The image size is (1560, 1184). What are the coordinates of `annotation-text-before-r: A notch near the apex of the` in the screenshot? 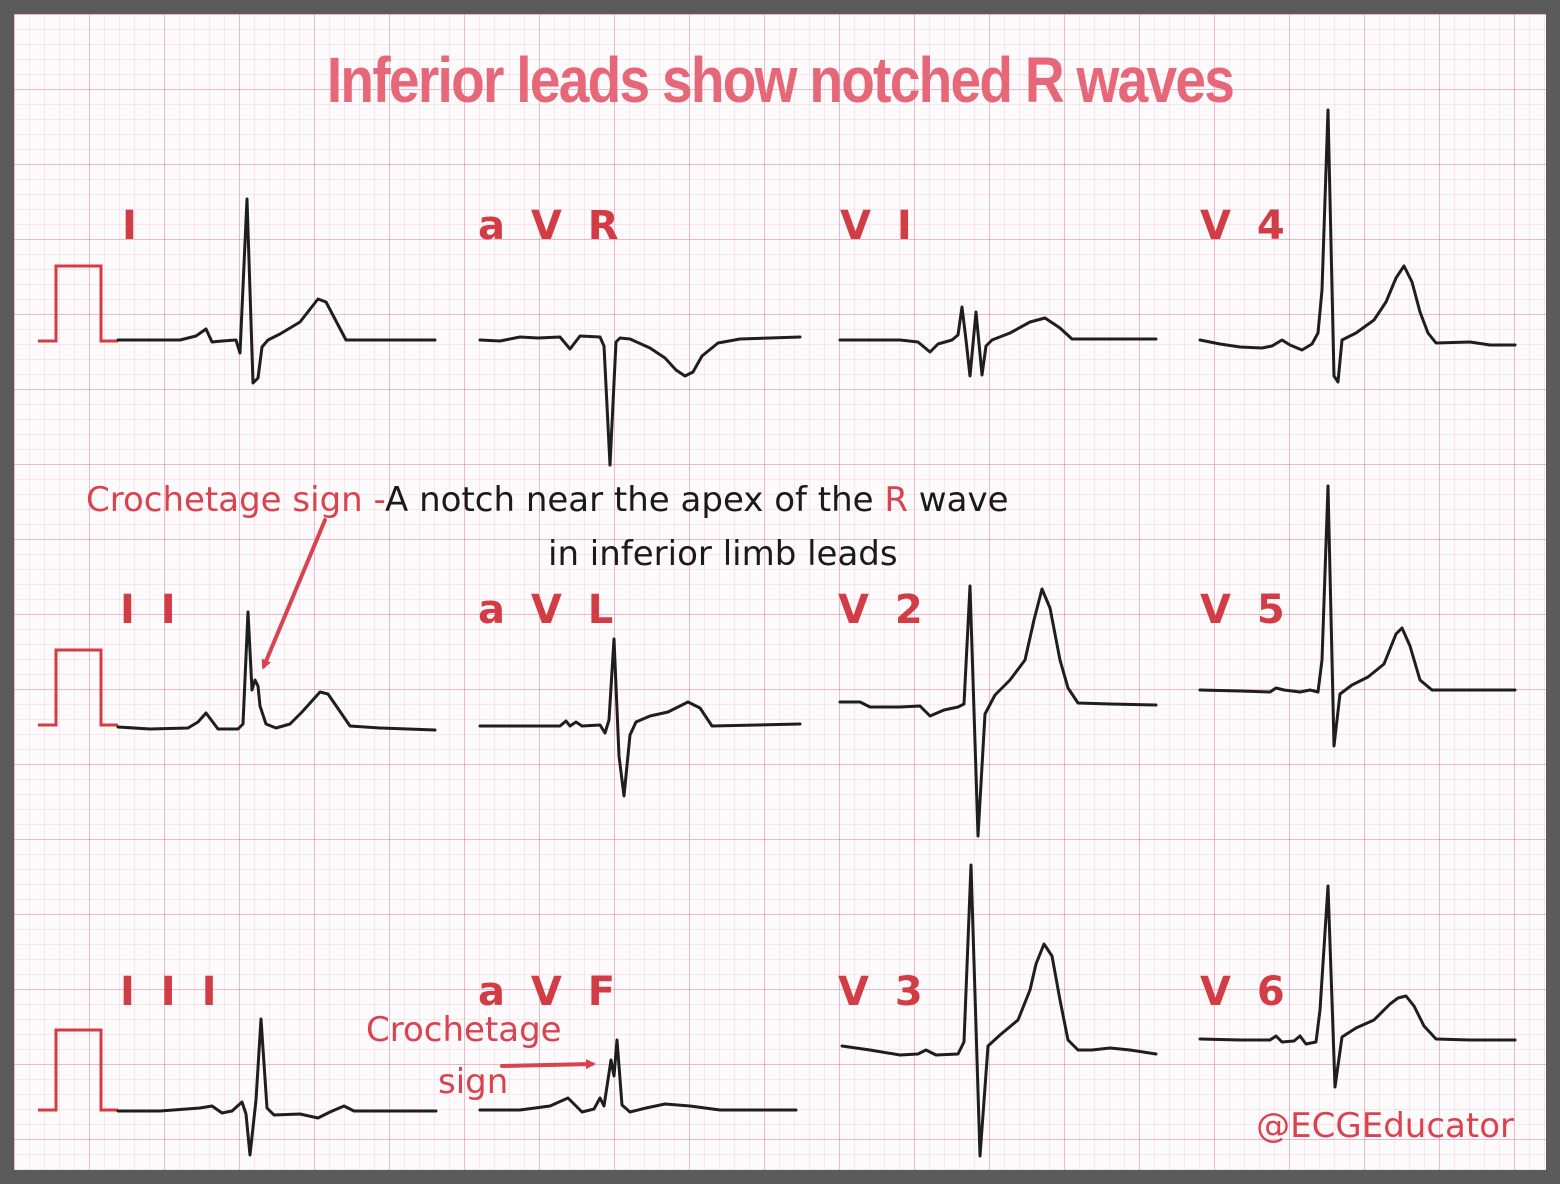 It's located at (634, 500).